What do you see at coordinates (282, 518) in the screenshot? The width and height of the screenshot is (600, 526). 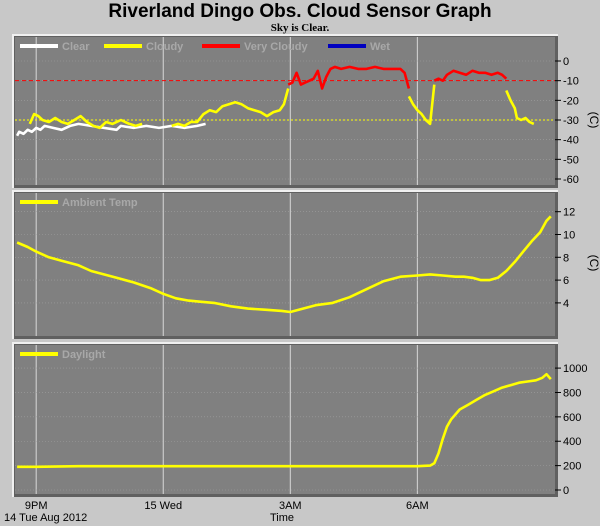 I see `x-axis-label: Time` at bounding box center [282, 518].